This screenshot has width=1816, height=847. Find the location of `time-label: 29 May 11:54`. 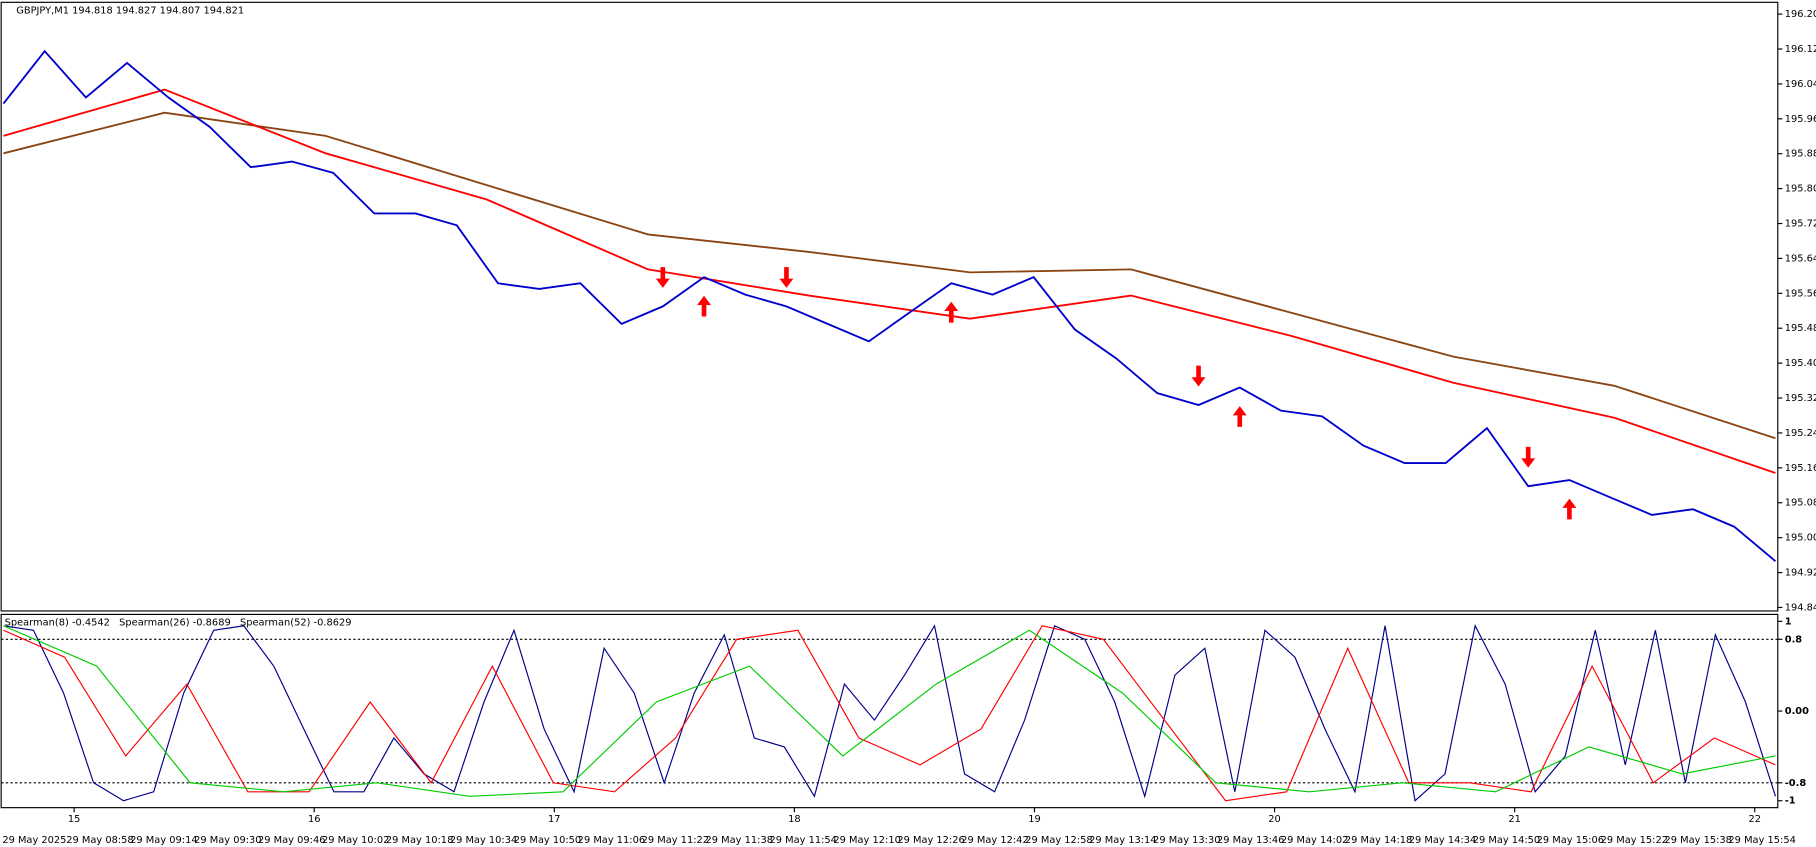

time-label: 29 May 11:54 is located at coordinates (802, 840).